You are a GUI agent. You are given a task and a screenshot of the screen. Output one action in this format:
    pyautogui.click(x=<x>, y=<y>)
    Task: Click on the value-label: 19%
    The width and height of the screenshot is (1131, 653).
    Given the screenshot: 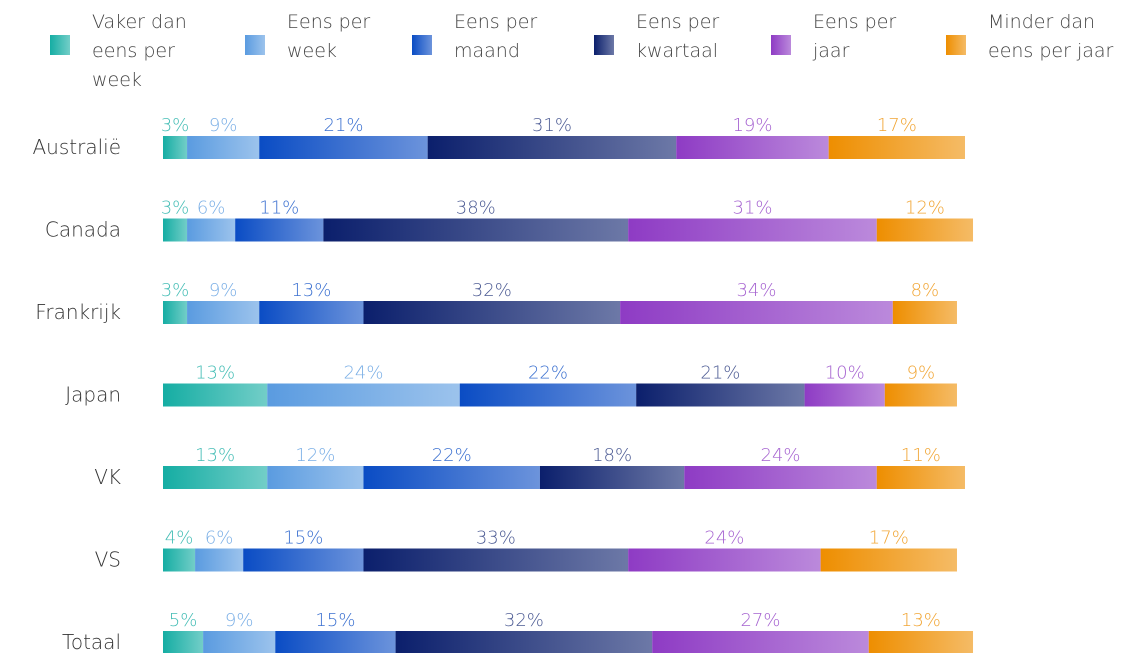 What is the action you would take?
    pyautogui.click(x=752, y=125)
    